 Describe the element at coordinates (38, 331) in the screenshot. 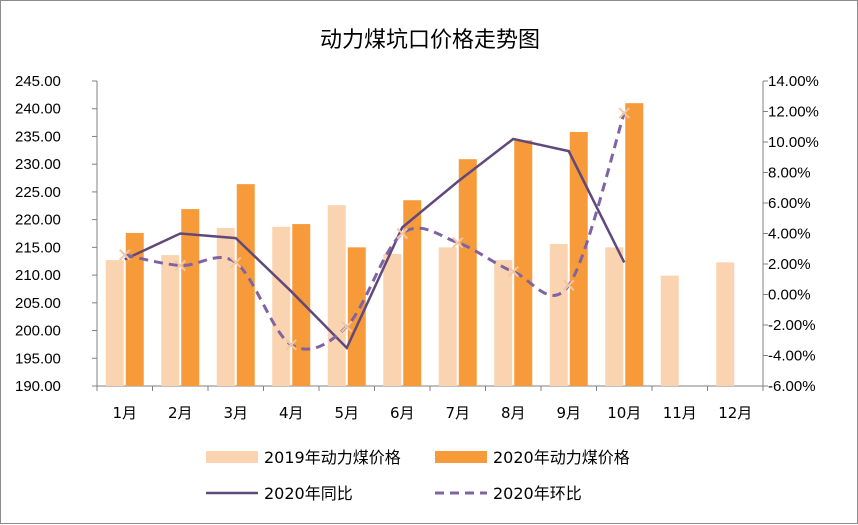

I see `left-tick-label: 200.00` at that location.